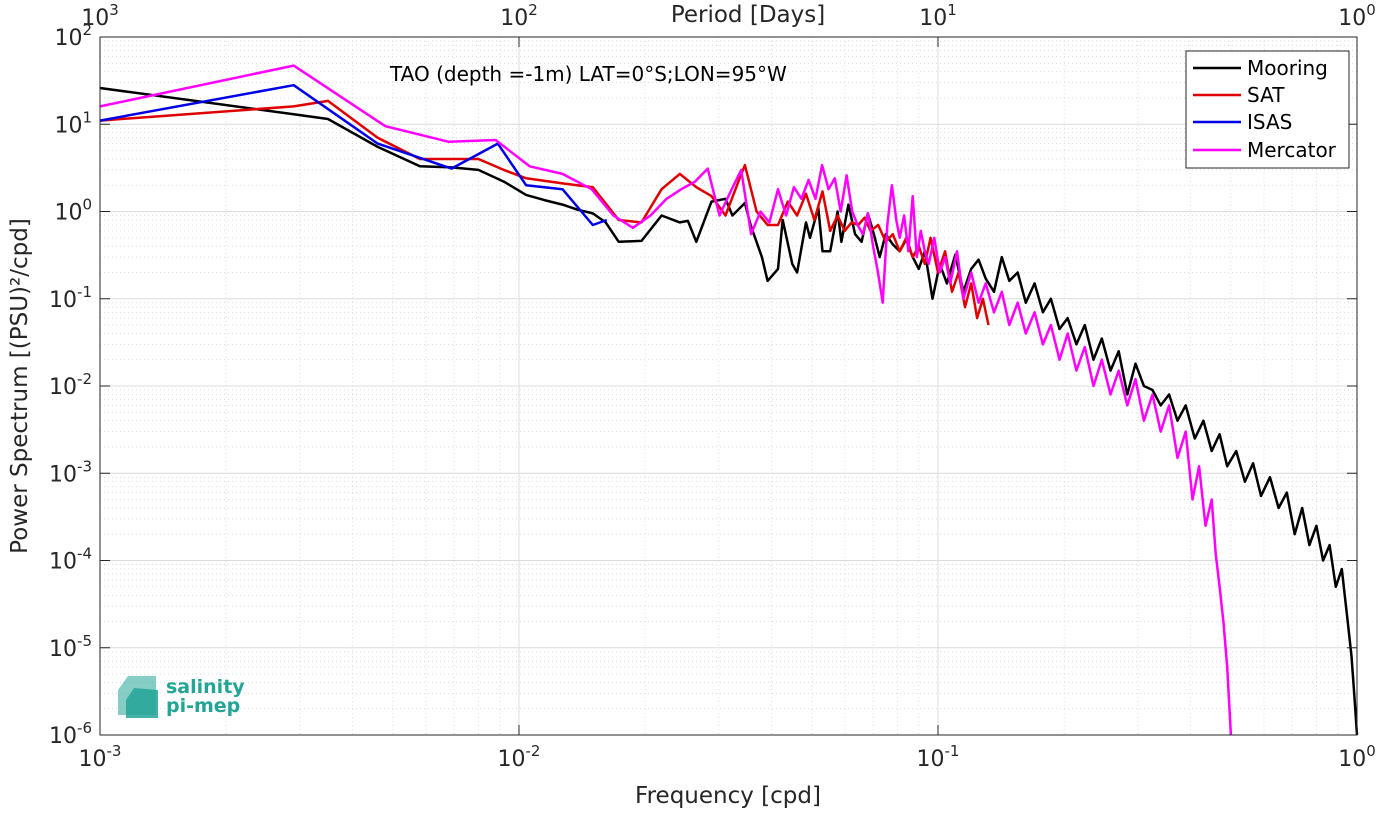 The image size is (1383, 813). What do you see at coordinates (70, 647) in the screenshot?
I see `y-tick-label: 10⁻⁵` at bounding box center [70, 647].